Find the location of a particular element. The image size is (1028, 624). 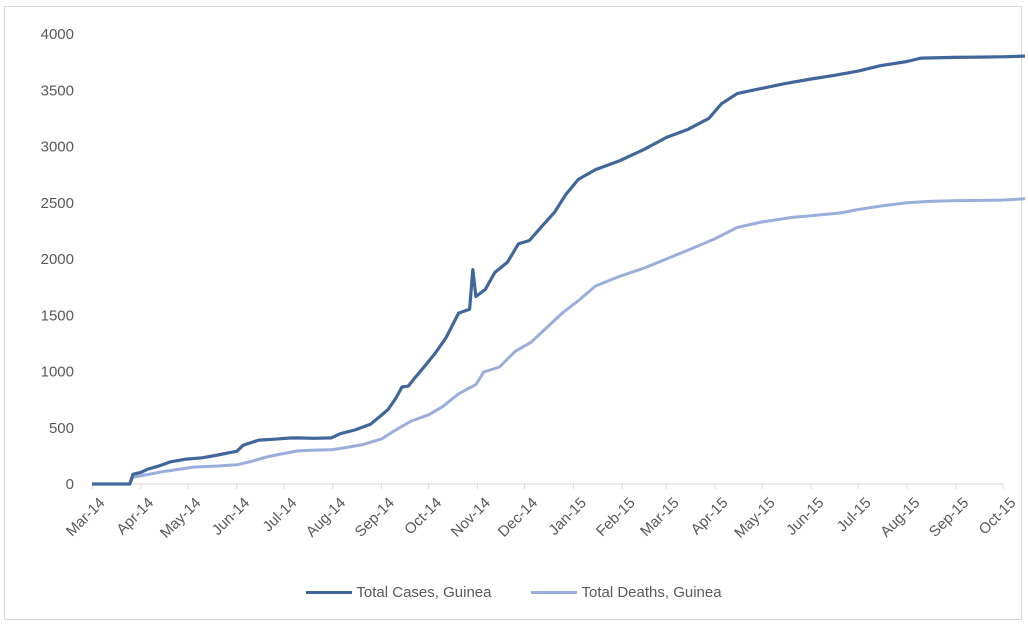

x-tick-label: Nov-14 is located at coordinates (471, 517).